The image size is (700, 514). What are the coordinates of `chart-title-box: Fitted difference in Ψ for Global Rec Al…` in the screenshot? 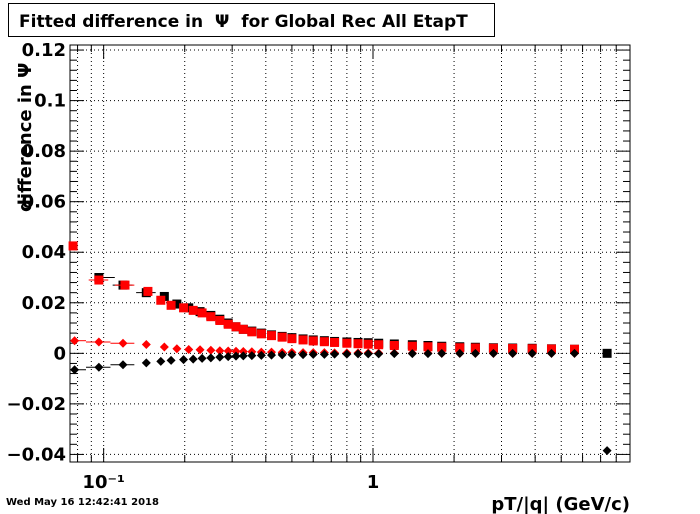 It's located at (251, 20).